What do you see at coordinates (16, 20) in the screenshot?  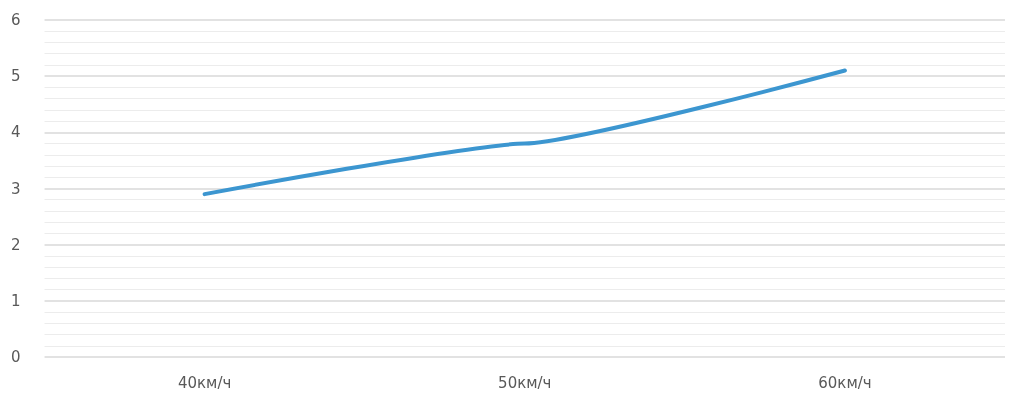 I see `y-tick-label: 6` at bounding box center [16, 20].